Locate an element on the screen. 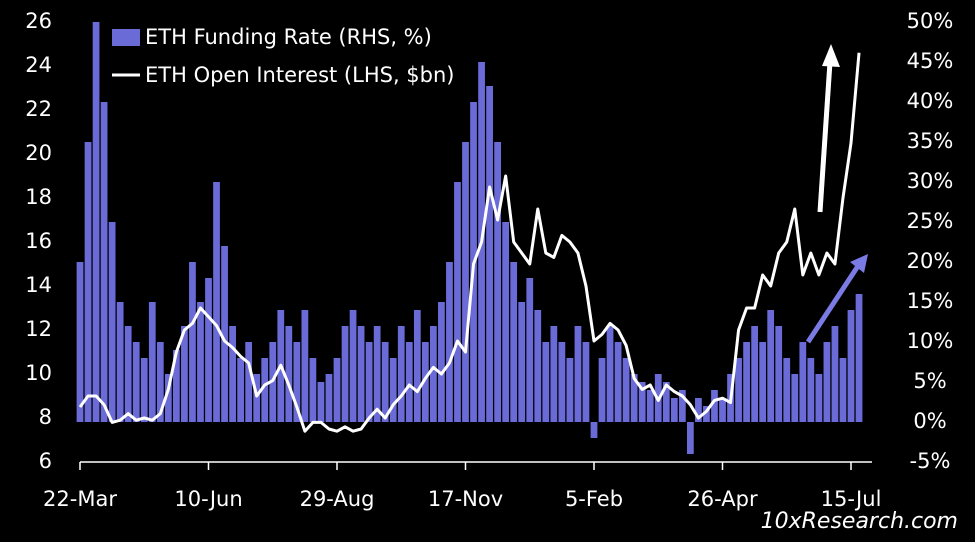 Image resolution: width=975 pixels, height=542 pixels. y2-tick-label: 20% is located at coordinates (930, 261).